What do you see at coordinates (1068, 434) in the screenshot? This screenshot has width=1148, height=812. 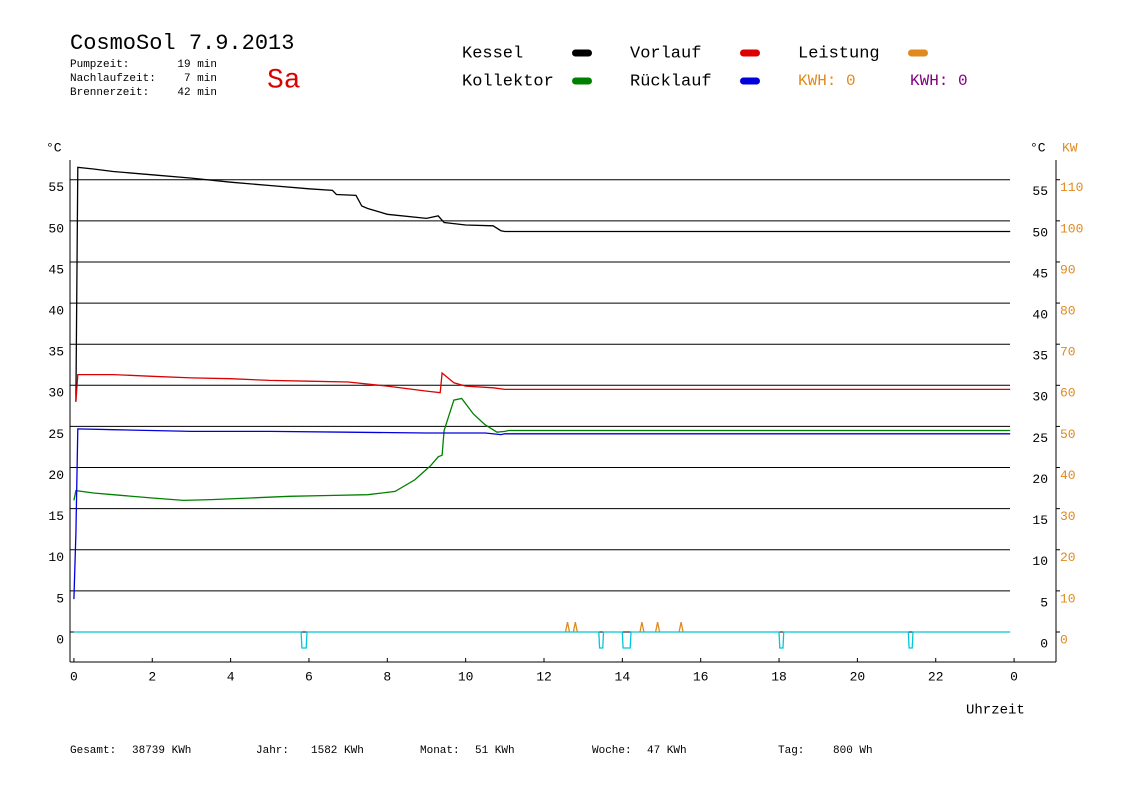 I see `y2-tick-label: 50` at bounding box center [1068, 434].